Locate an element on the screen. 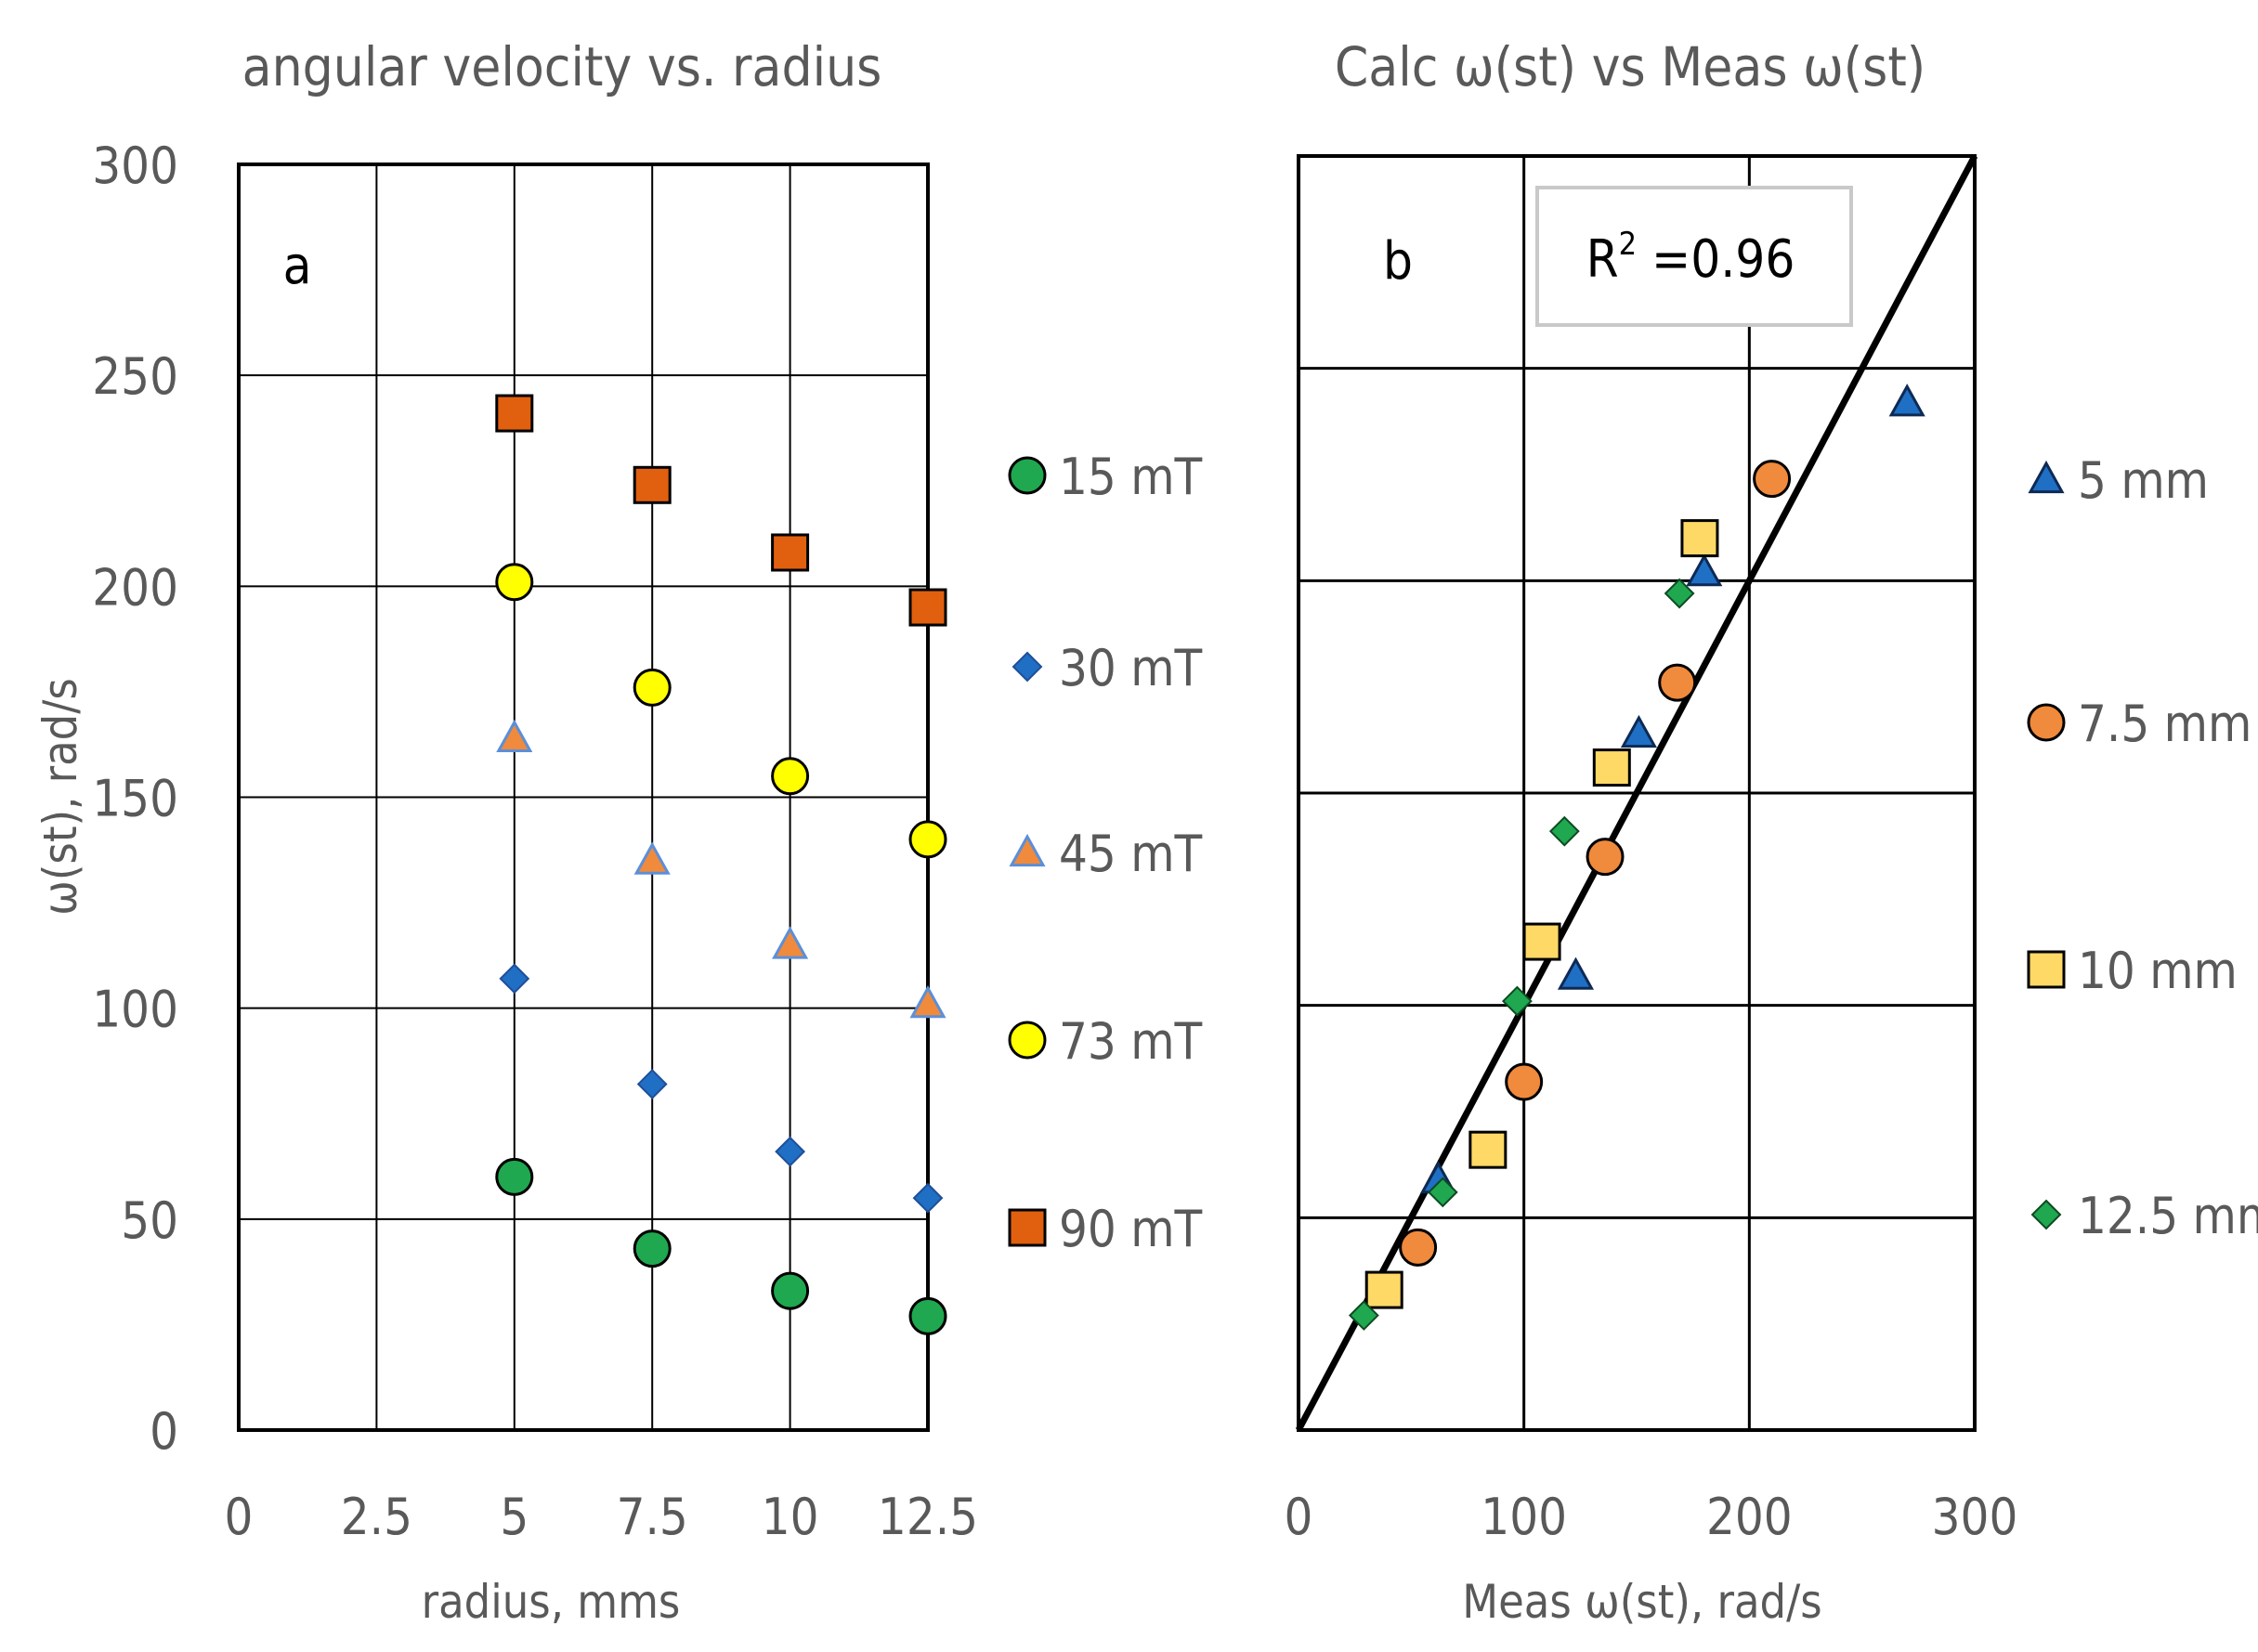 This screenshot has height=1652, width=2258. chart-b-x-tick-label: 100 is located at coordinates (1524, 1517).